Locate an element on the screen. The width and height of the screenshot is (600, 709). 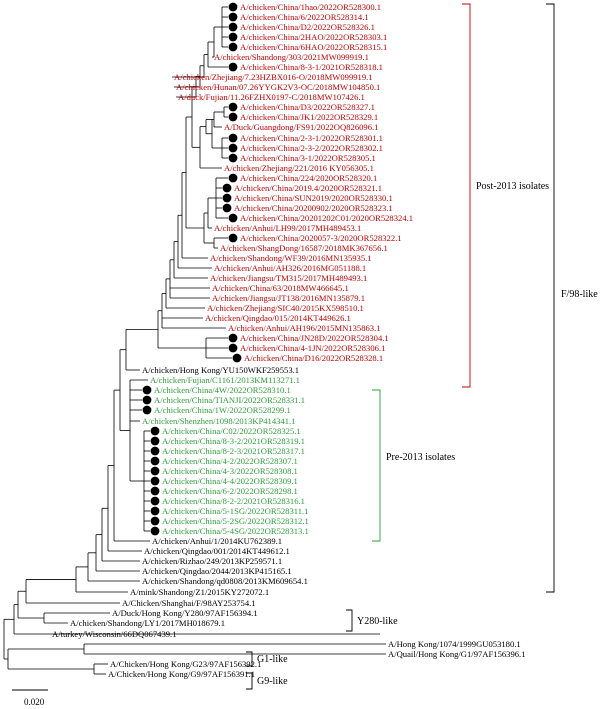
taxon-label: A/chicken/Qingdao/015/2014KT449626.1 is located at coordinates (278, 318).